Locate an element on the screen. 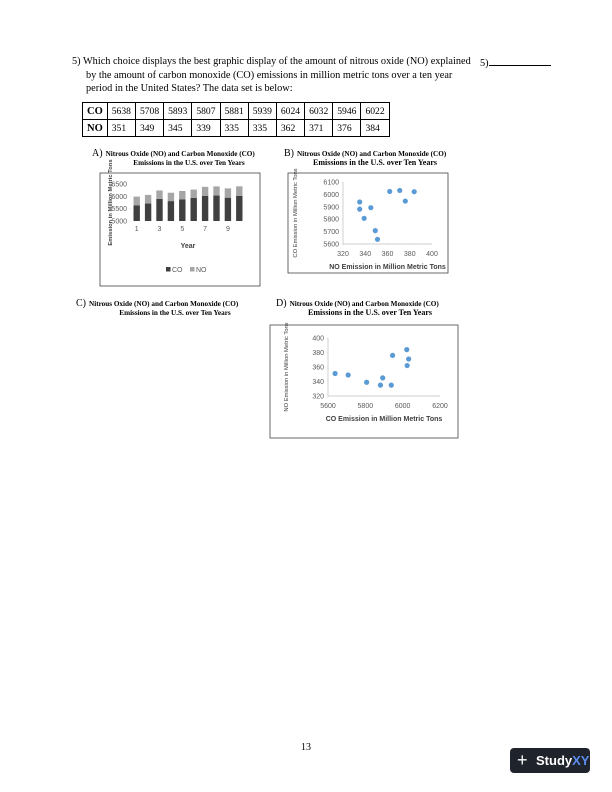 Image resolution: width=612 pixels, height=792 pixels. page-number: 13 is located at coordinates (306, 747).